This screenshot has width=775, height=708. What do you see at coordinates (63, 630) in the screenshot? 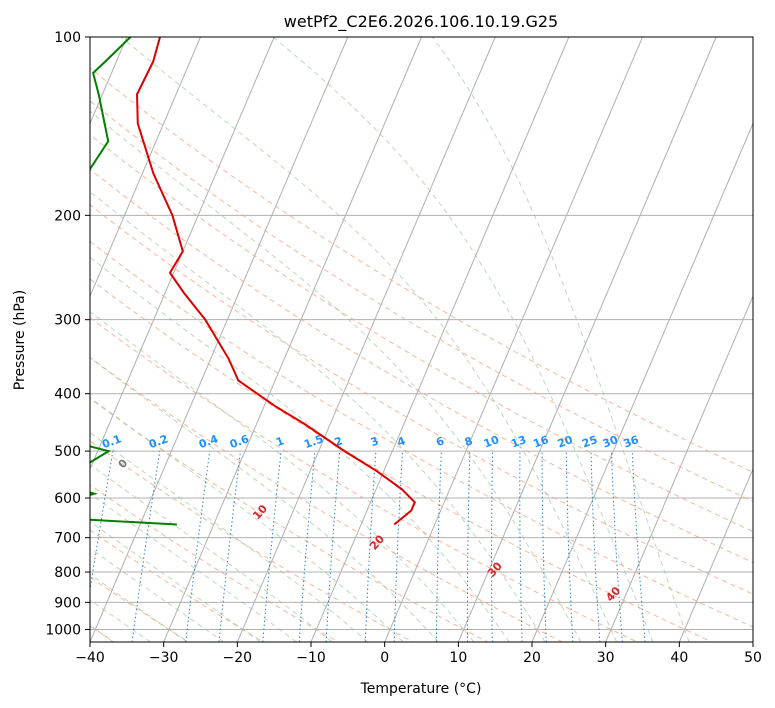
I see `y-tick-label: 1000` at bounding box center [63, 630].